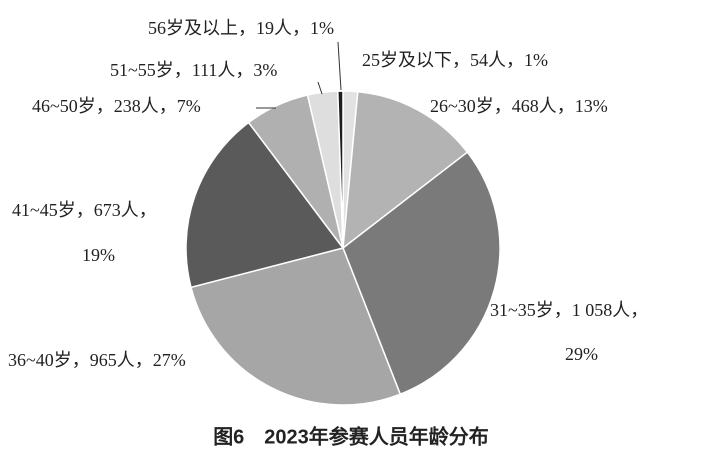 This screenshot has height=456, width=702. I want to click on slice-label: 19%, so click(98, 255).